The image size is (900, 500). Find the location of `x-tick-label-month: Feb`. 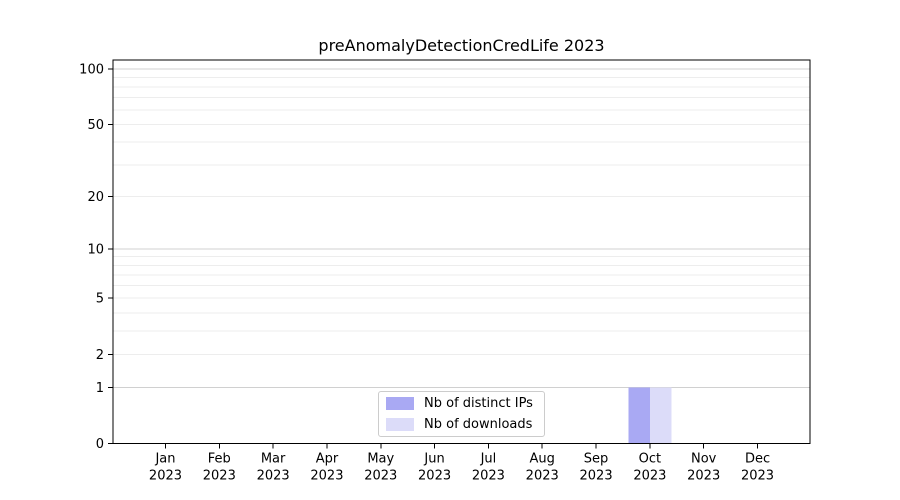

x-tick-label-month: Feb is located at coordinates (219, 459).